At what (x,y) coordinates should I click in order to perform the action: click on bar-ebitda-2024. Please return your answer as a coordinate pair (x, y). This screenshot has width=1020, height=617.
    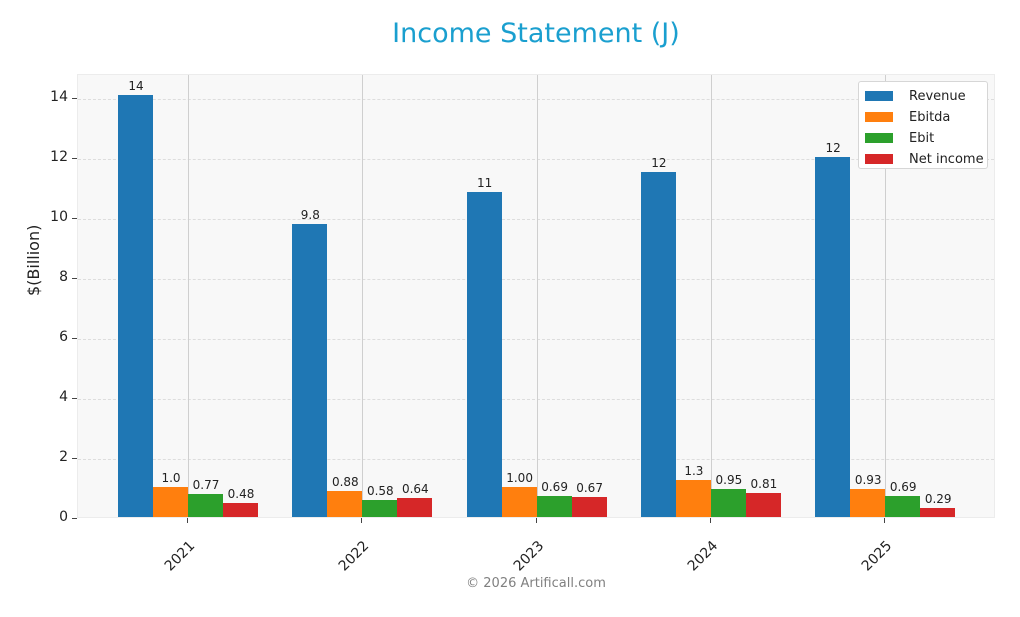
    Looking at the image, I should click on (693, 498).